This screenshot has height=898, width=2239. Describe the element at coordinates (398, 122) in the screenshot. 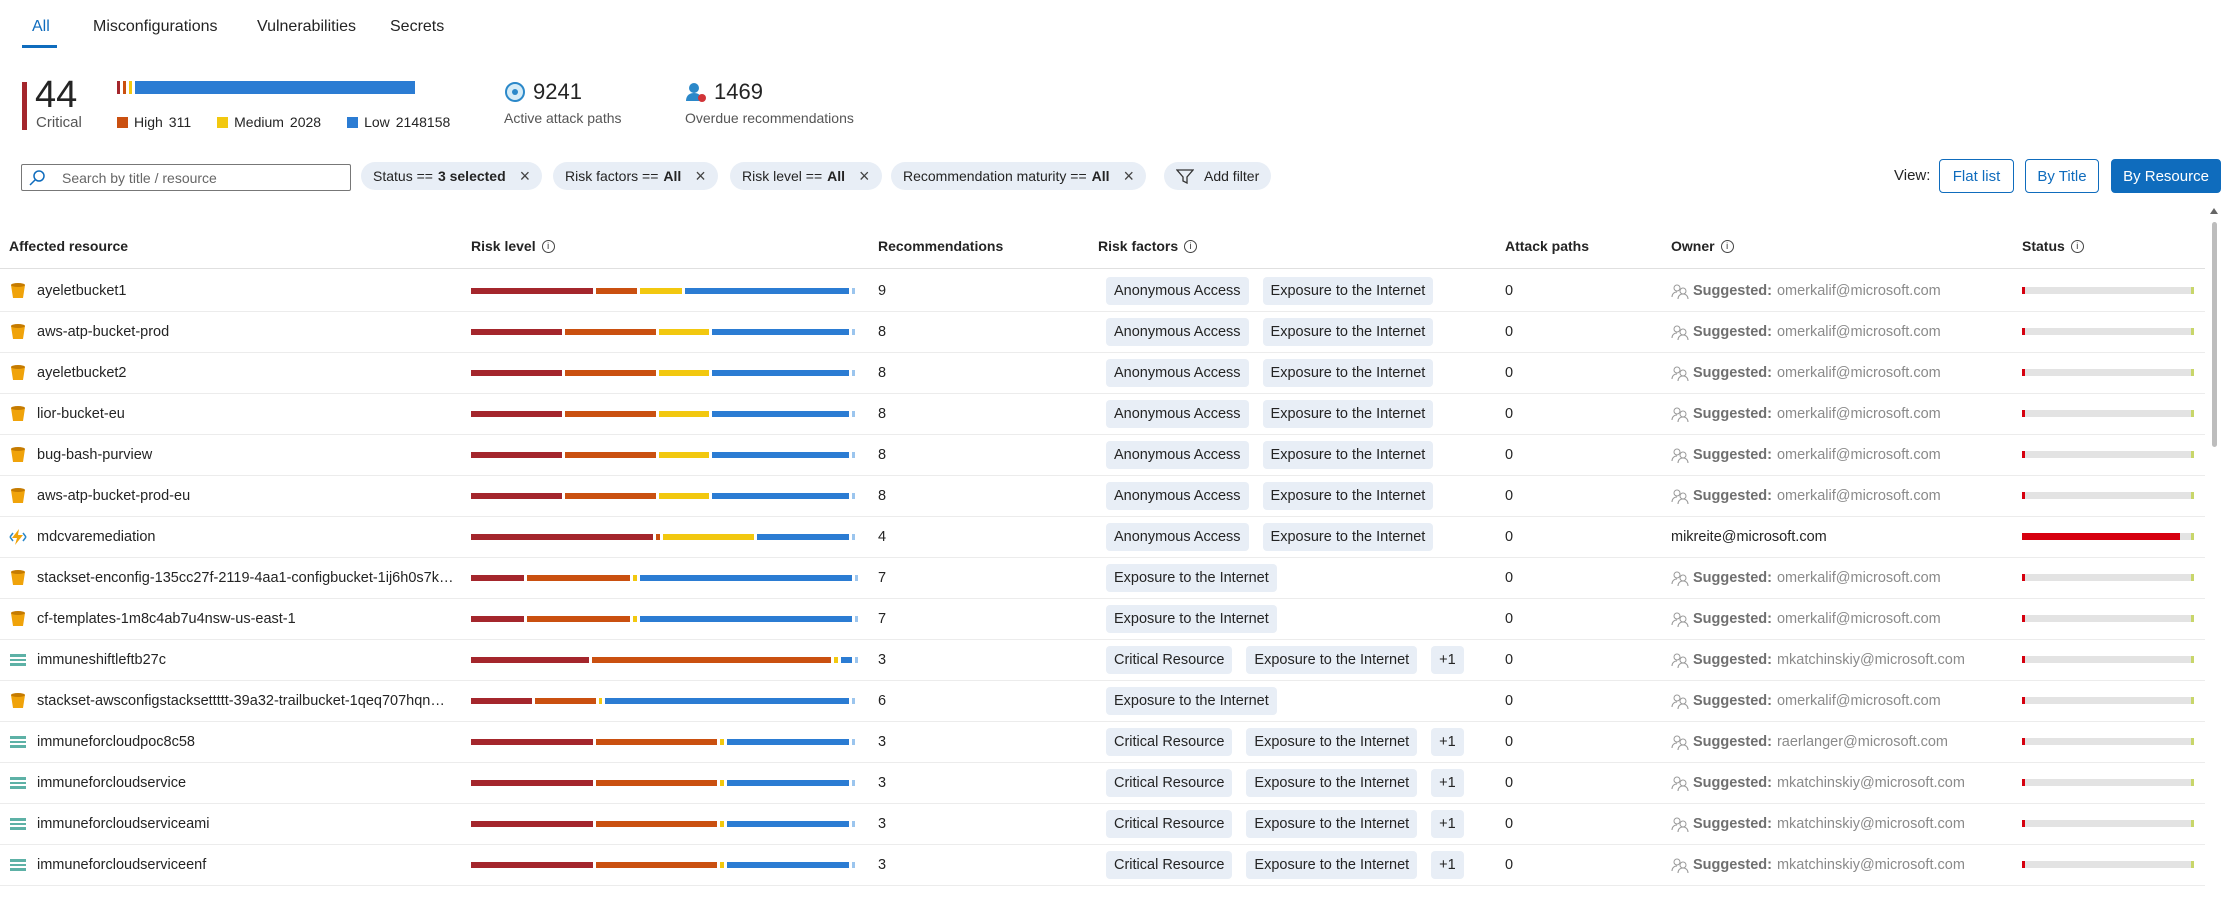

I see `legend-item: Low 2148158` at that location.